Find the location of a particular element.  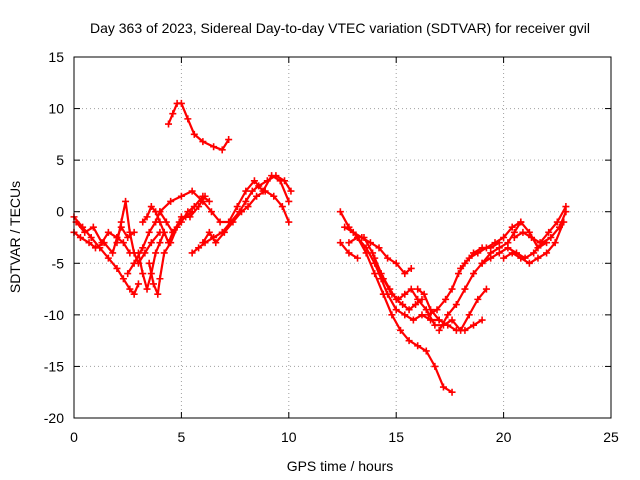

y-tick-label: -10 is located at coordinates (54, 315).